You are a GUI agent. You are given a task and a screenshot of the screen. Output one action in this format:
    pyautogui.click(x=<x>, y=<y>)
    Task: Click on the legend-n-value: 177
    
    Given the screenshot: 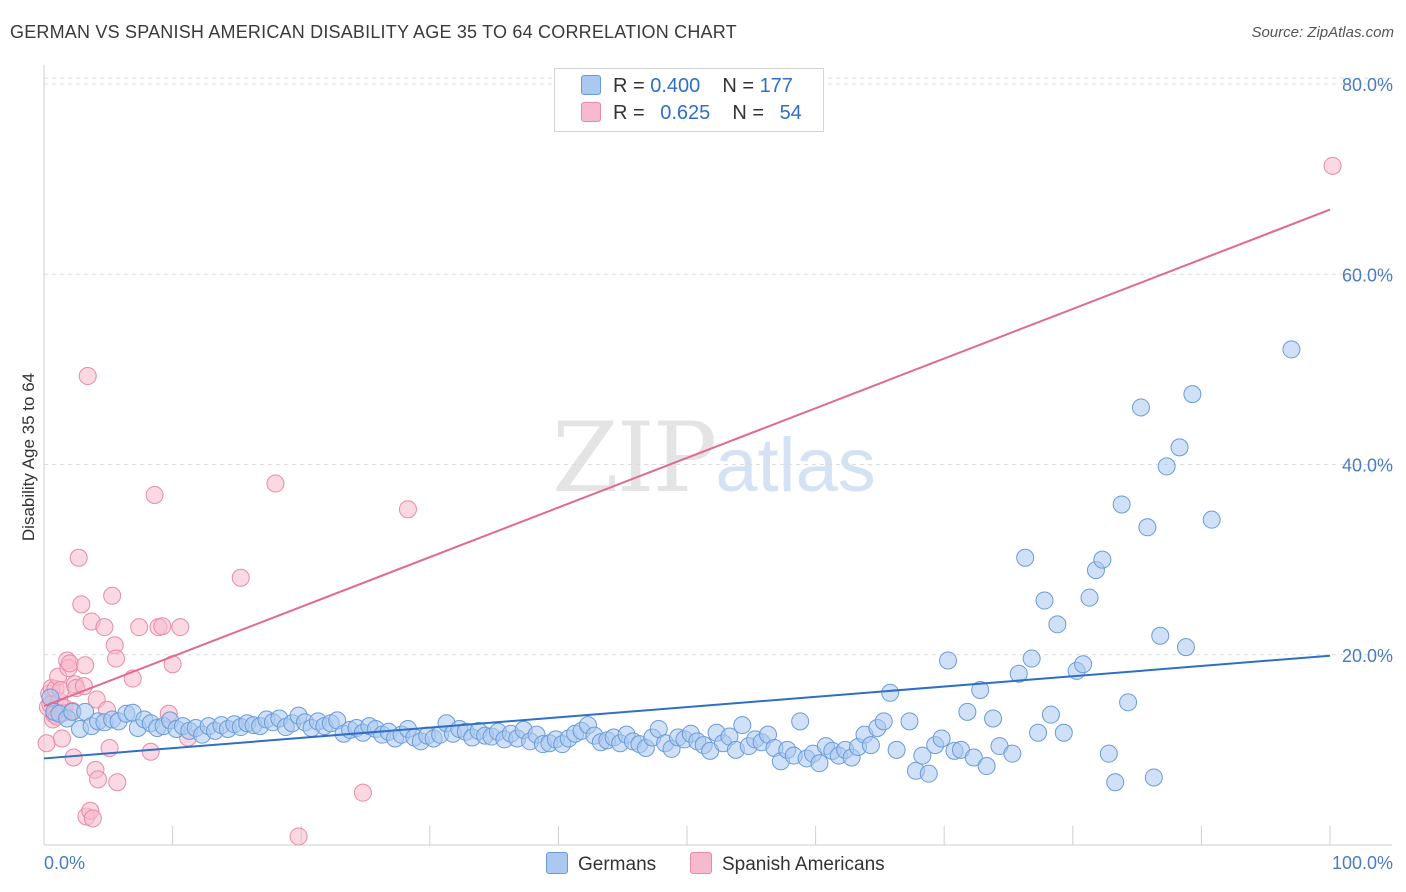 What is the action you would take?
    pyautogui.click(x=776, y=86)
    